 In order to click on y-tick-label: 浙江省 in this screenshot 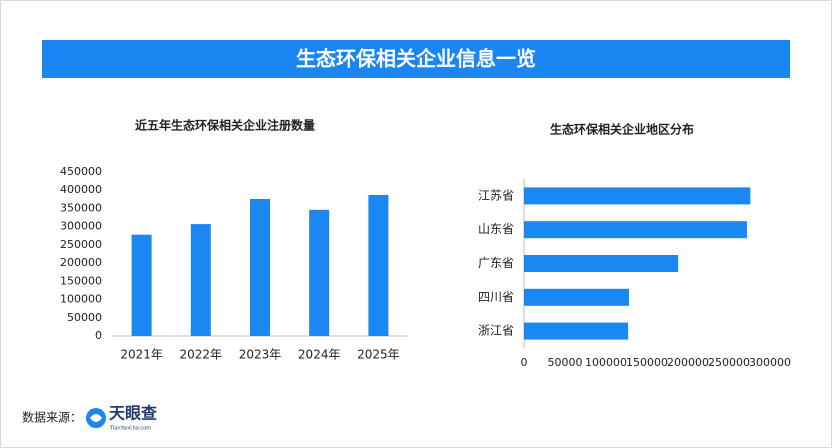, I will do `click(496, 331)`.